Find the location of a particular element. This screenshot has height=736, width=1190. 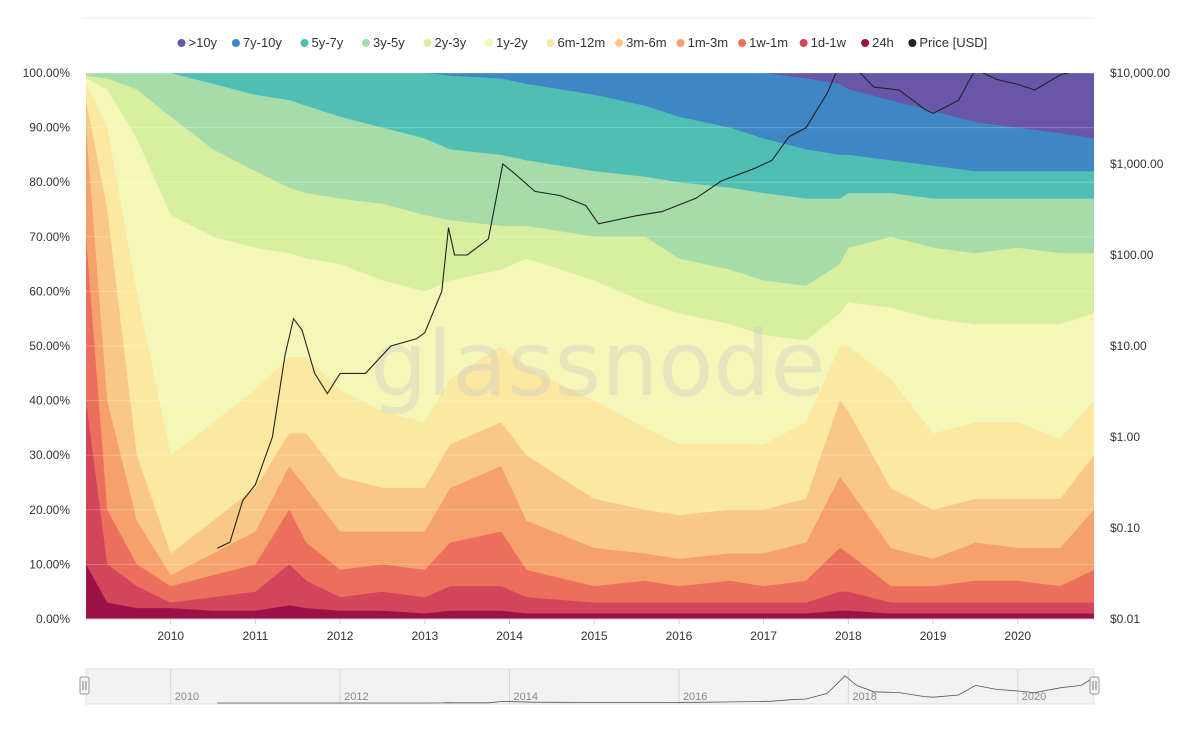

legend-item: 7y-10y is located at coordinates (257, 42).